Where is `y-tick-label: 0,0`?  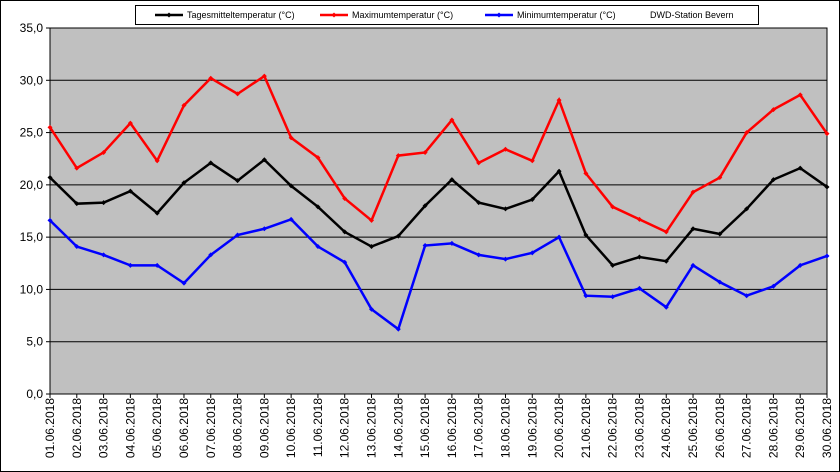
y-tick-label: 0,0 is located at coordinates (34, 394).